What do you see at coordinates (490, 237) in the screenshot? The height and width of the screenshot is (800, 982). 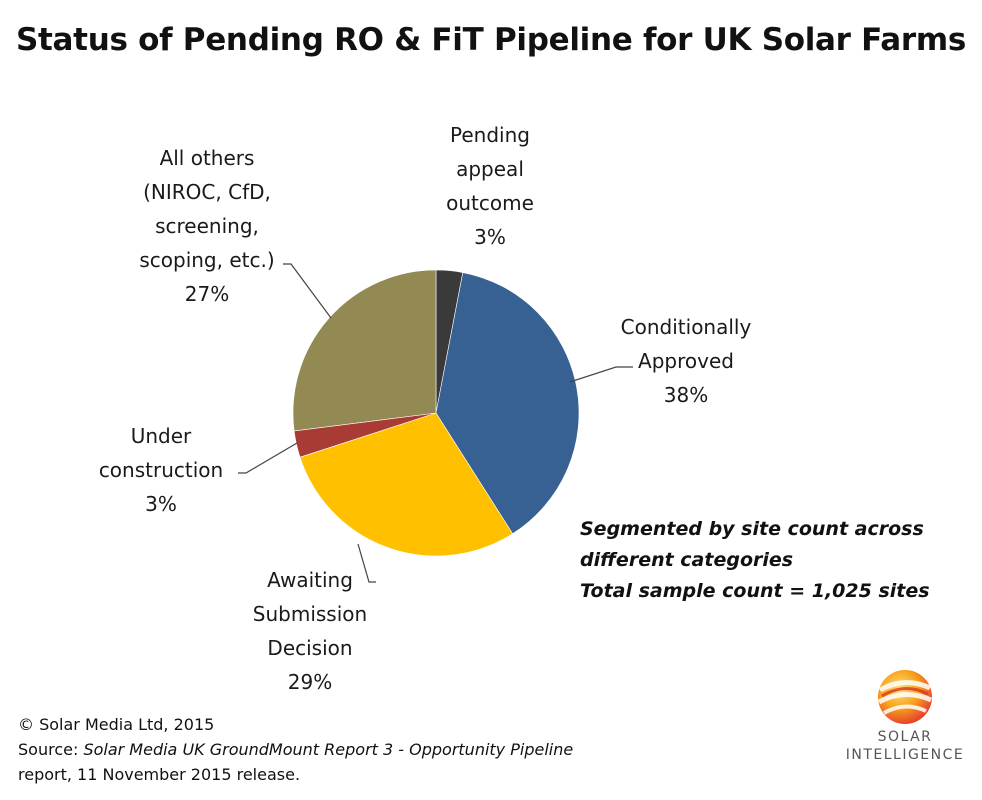 I see `slice-label-0-line-3: 3%` at bounding box center [490, 237].